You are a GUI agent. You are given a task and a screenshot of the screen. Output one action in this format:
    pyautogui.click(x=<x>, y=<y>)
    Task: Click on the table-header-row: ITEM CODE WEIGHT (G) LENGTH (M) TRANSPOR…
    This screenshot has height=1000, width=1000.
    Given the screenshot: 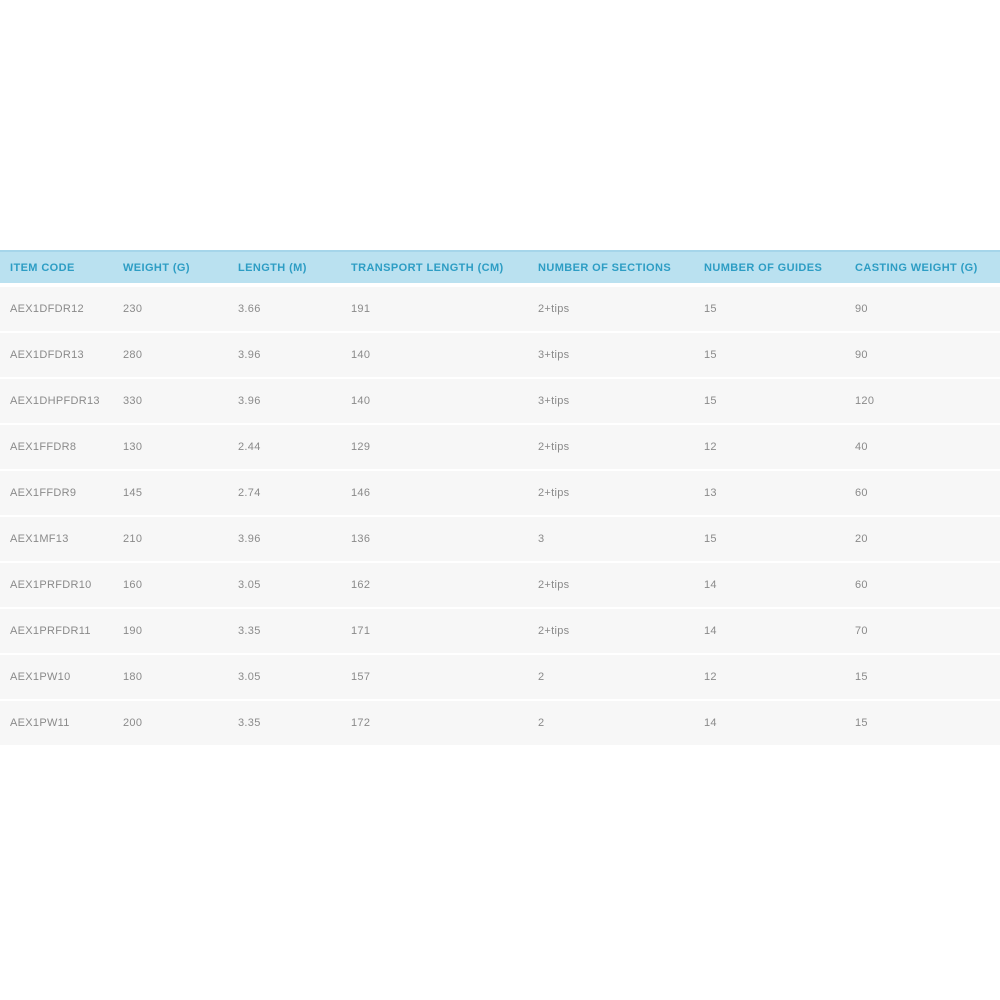 What is the action you would take?
    pyautogui.click(x=500, y=266)
    